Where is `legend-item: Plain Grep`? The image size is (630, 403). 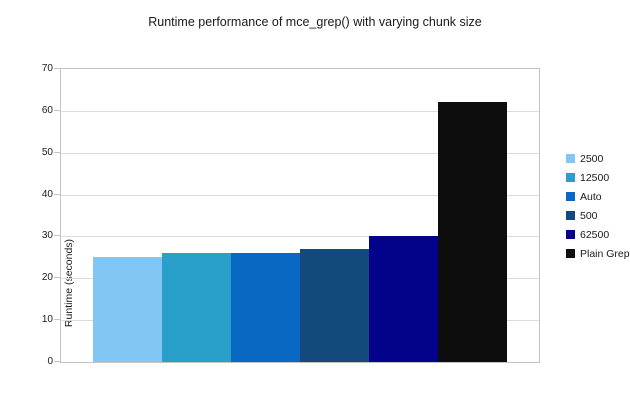
legend-item: Plain Grep is located at coordinates (598, 253).